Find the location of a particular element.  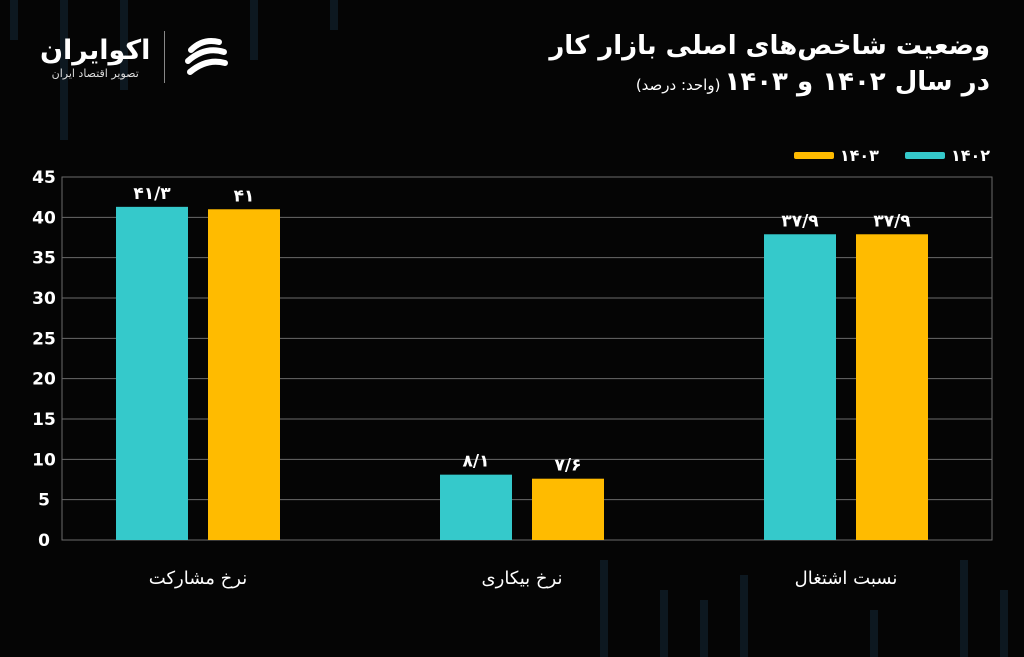

logo-separator is located at coordinates (165, 57).